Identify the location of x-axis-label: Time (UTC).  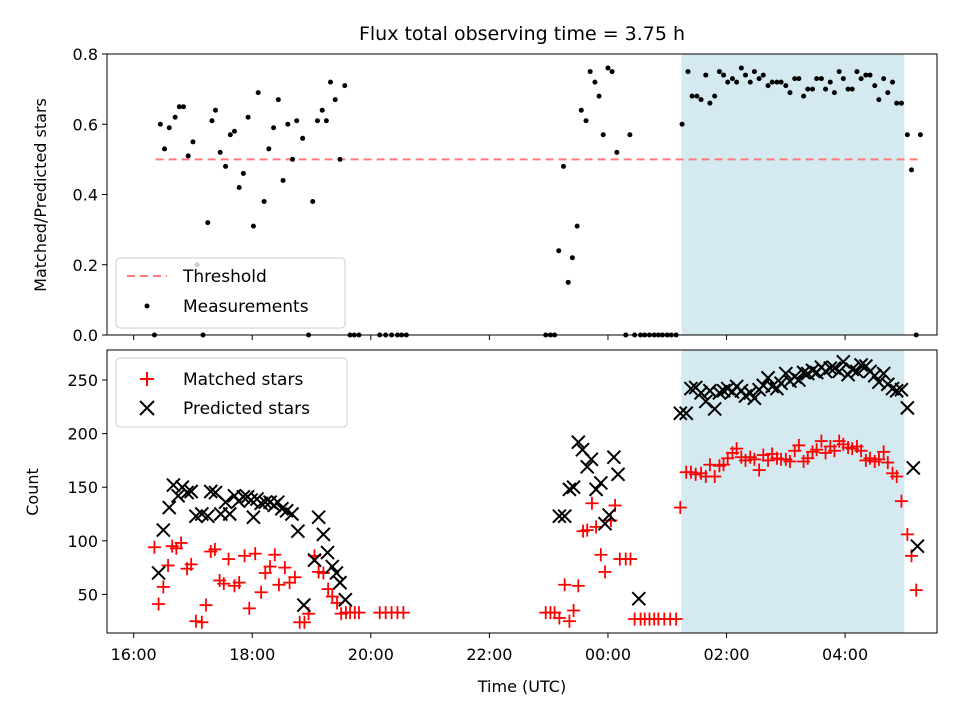
(521, 686).